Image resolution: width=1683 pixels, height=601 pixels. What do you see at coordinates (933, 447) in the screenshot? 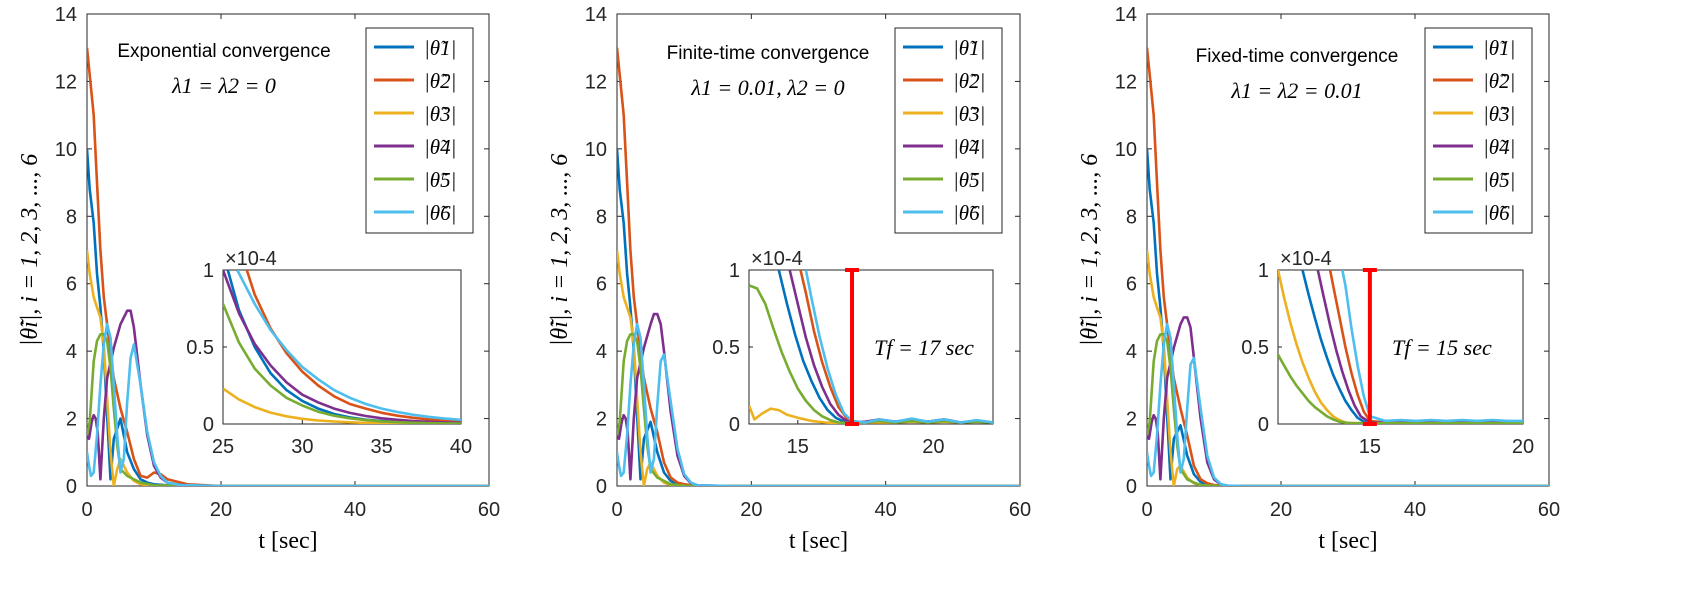
I see `inset-x-tick-label: 20` at bounding box center [933, 447].